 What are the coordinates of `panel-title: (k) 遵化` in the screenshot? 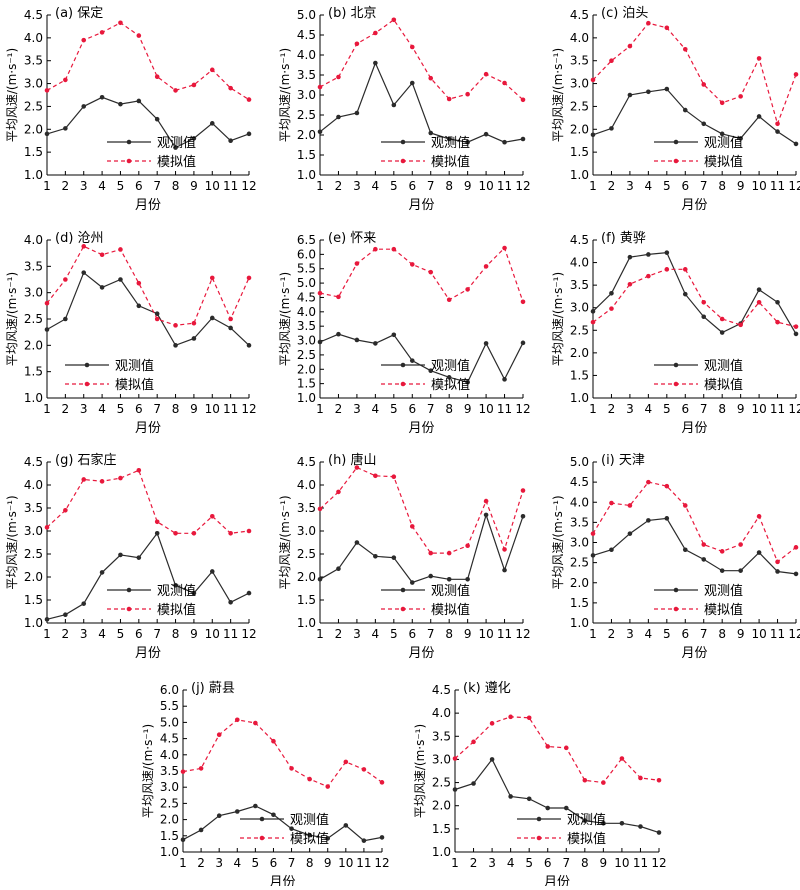 It's located at (487, 688).